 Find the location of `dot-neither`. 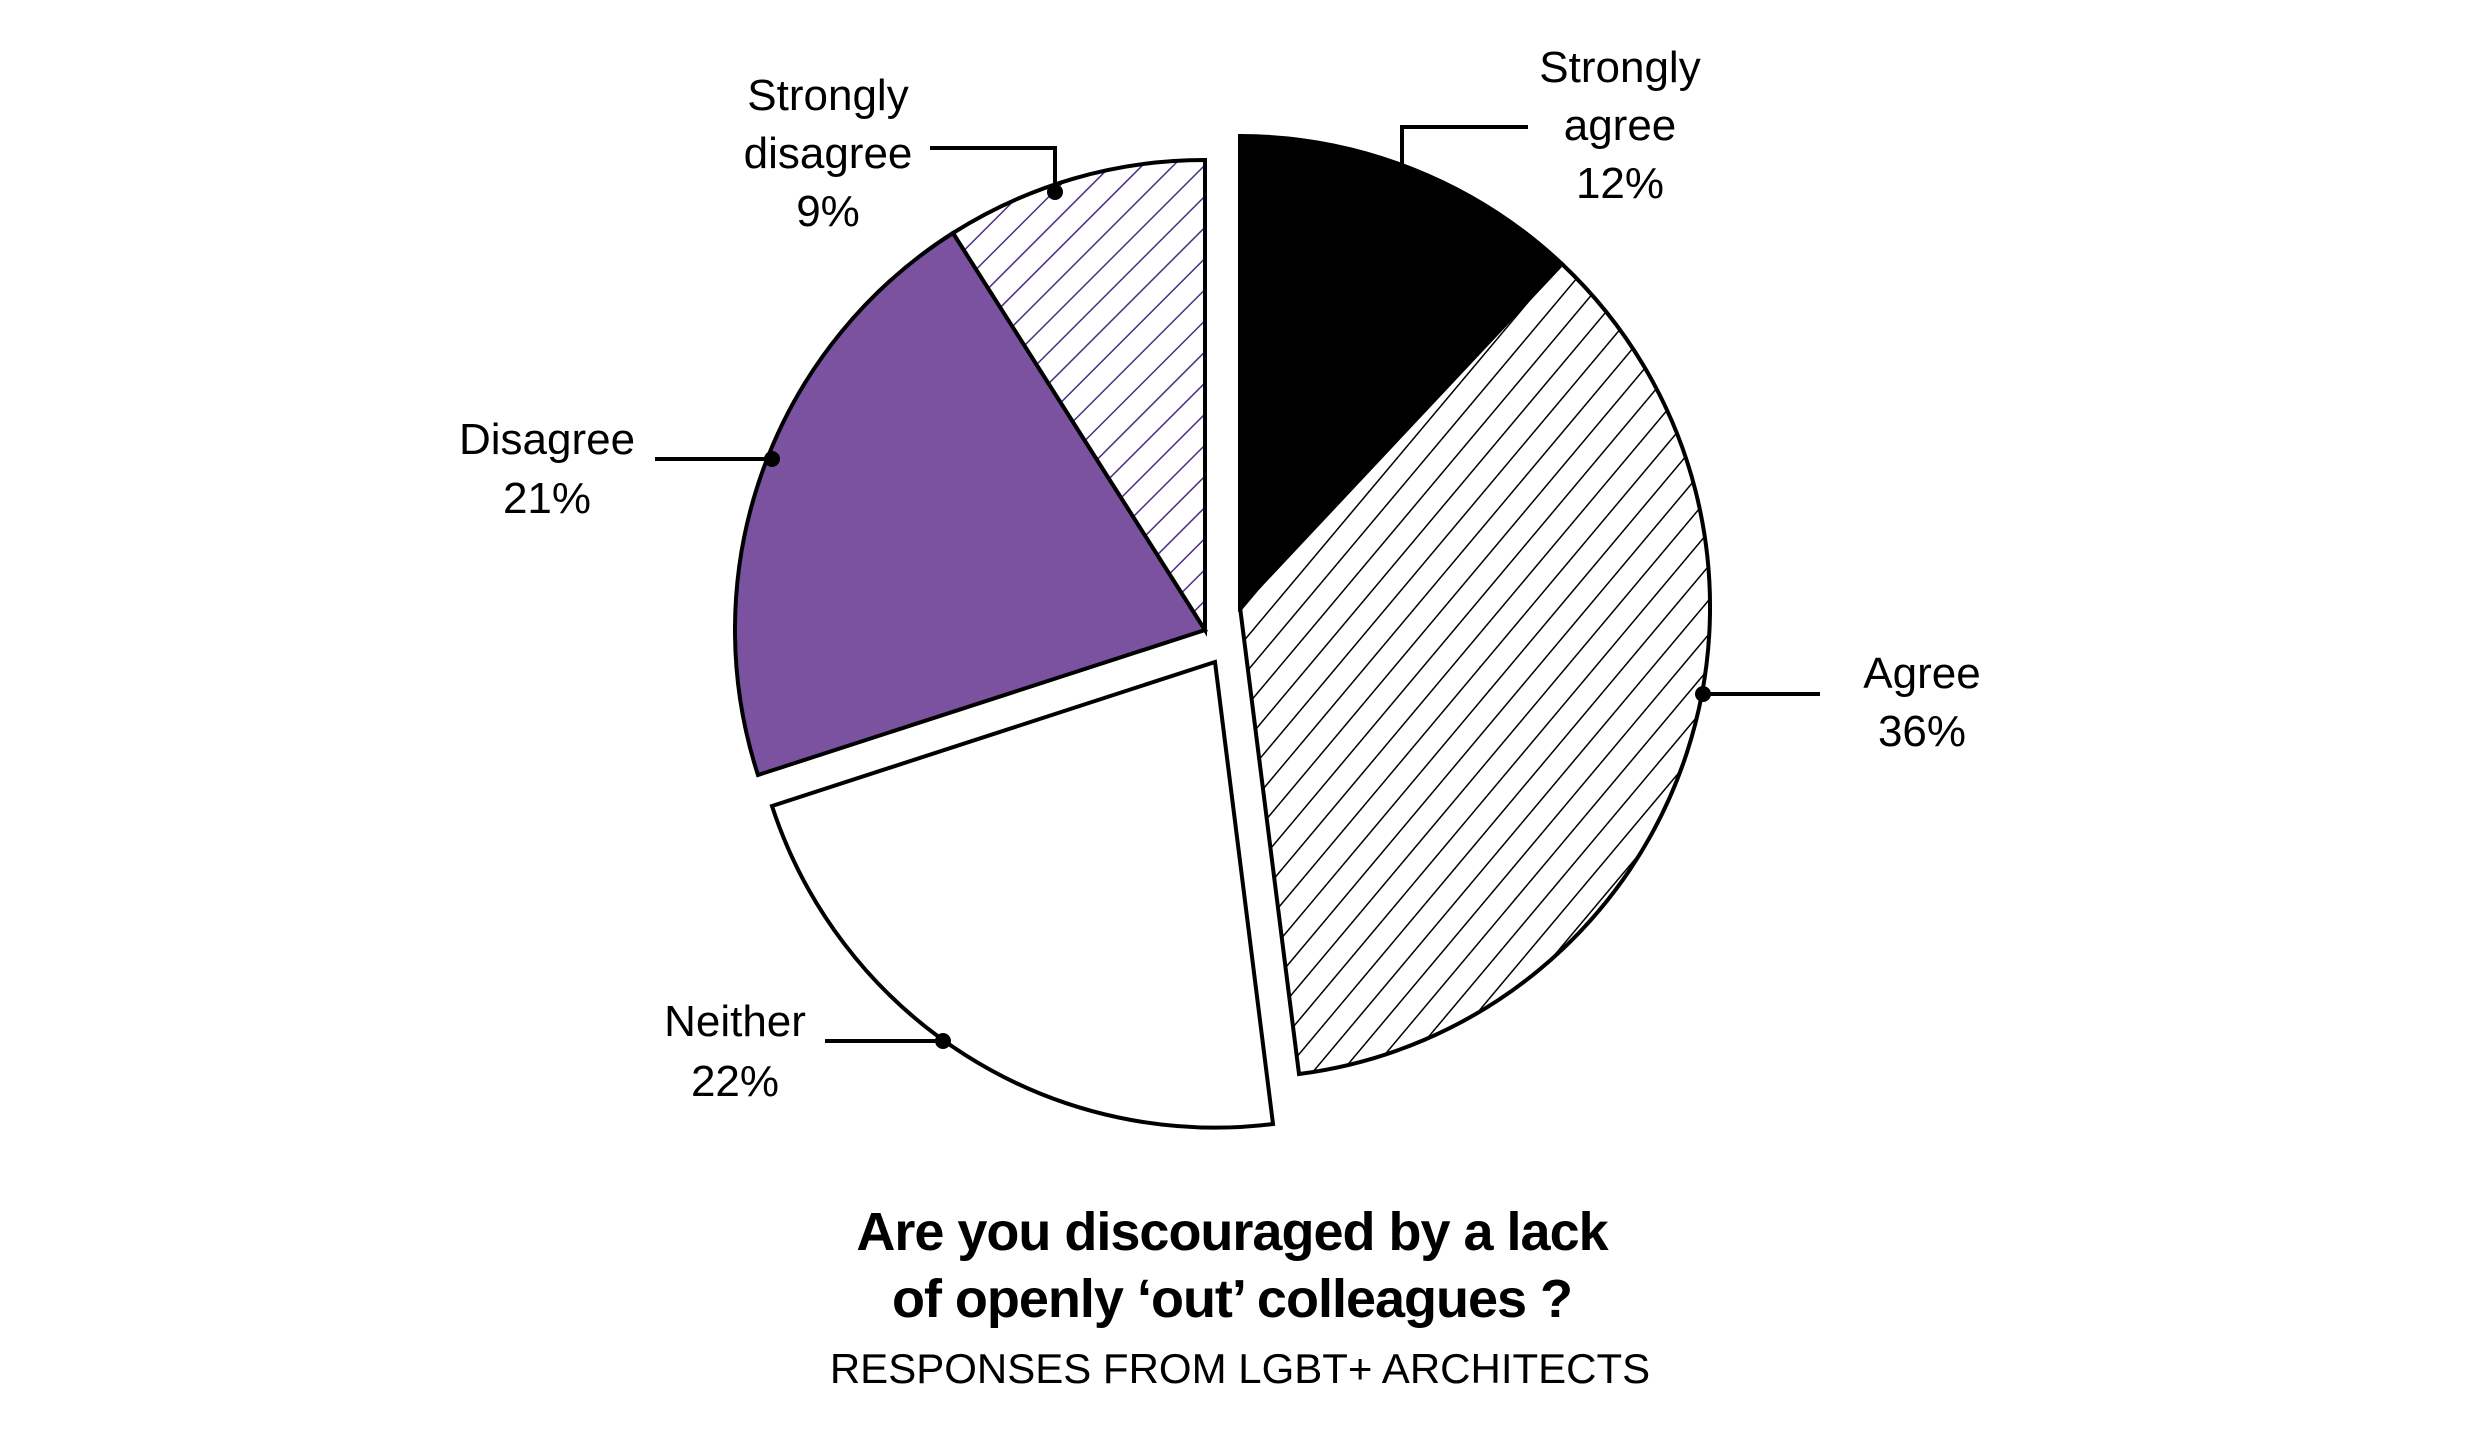

dot-neither is located at coordinates (943, 1041).